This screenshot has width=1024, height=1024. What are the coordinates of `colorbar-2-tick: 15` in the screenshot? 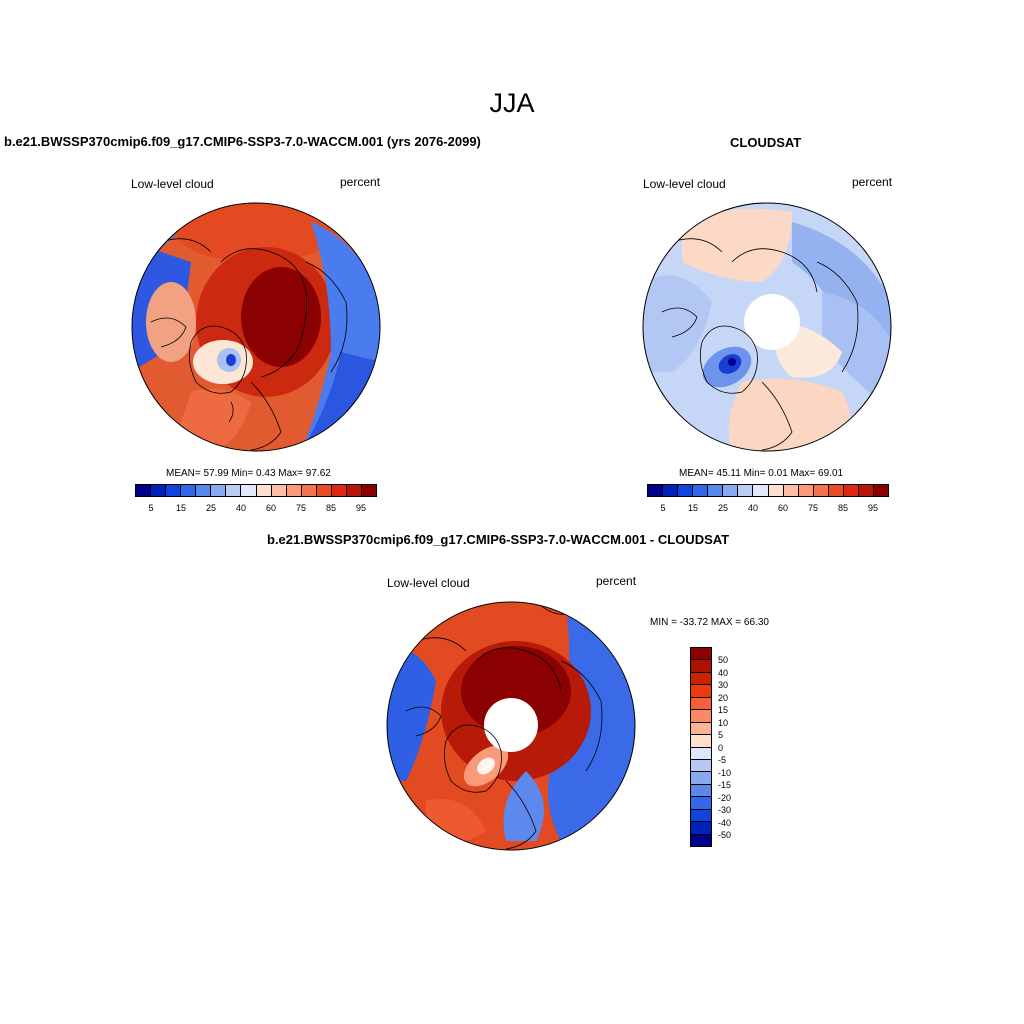 It's located at (692, 508).